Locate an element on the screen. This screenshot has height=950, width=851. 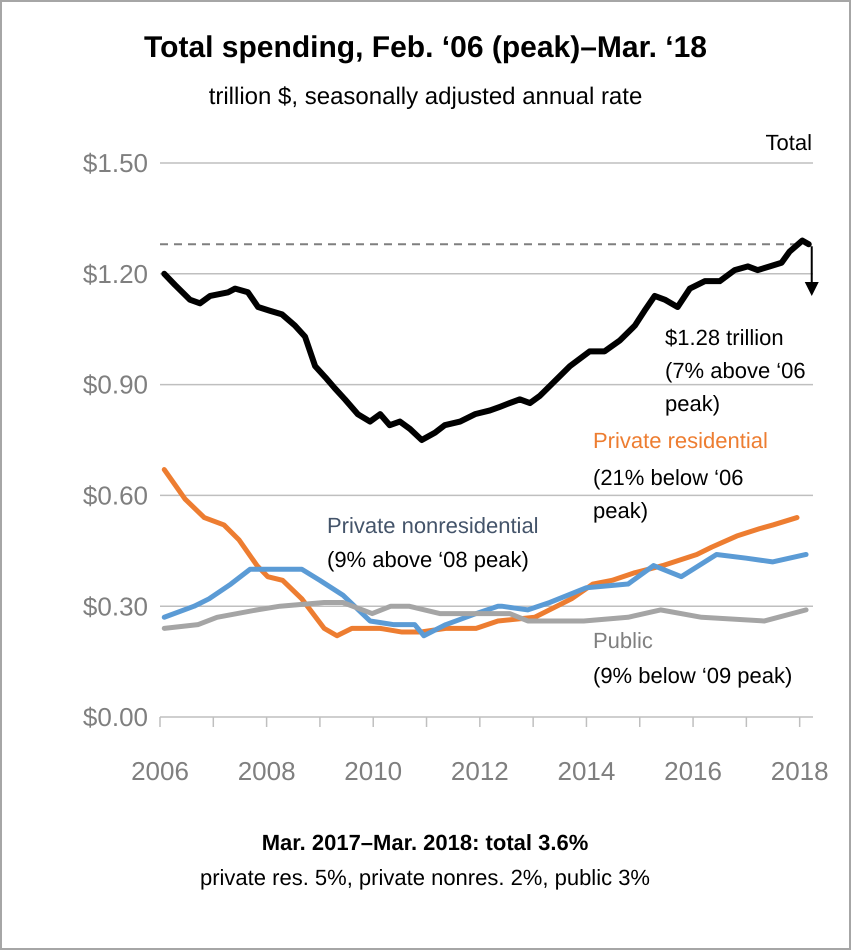
chart-subtitle: trillion $, seasonally adjusted annual rate is located at coordinates (425, 96).